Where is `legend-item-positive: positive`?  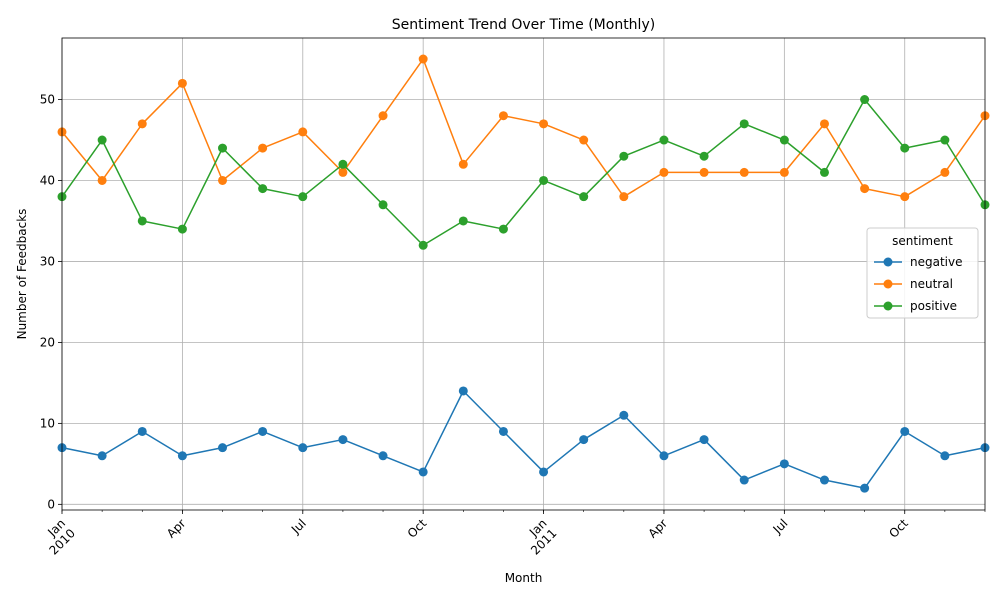
legend-item-positive: positive is located at coordinates (915, 306).